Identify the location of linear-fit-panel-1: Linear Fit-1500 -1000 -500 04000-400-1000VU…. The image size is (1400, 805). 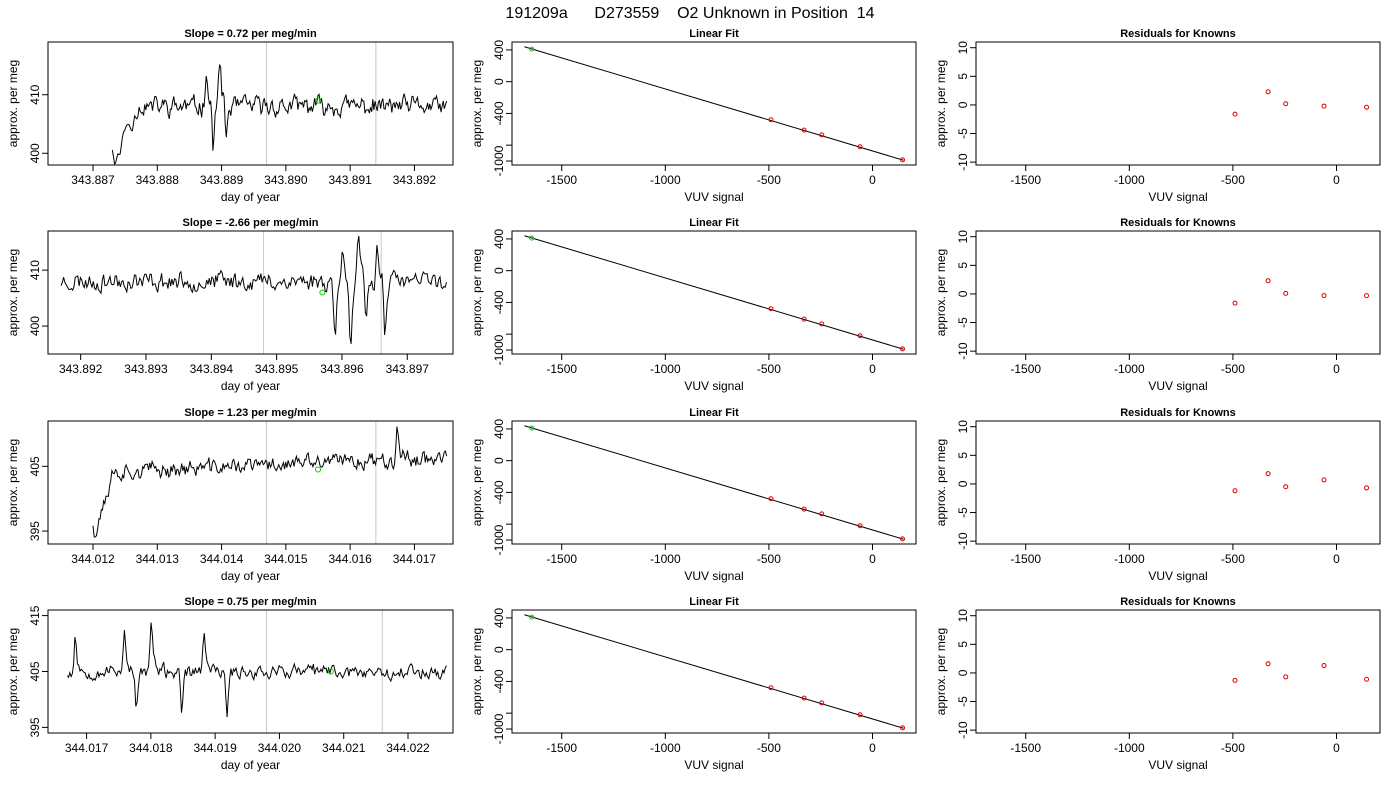
(693, 116).